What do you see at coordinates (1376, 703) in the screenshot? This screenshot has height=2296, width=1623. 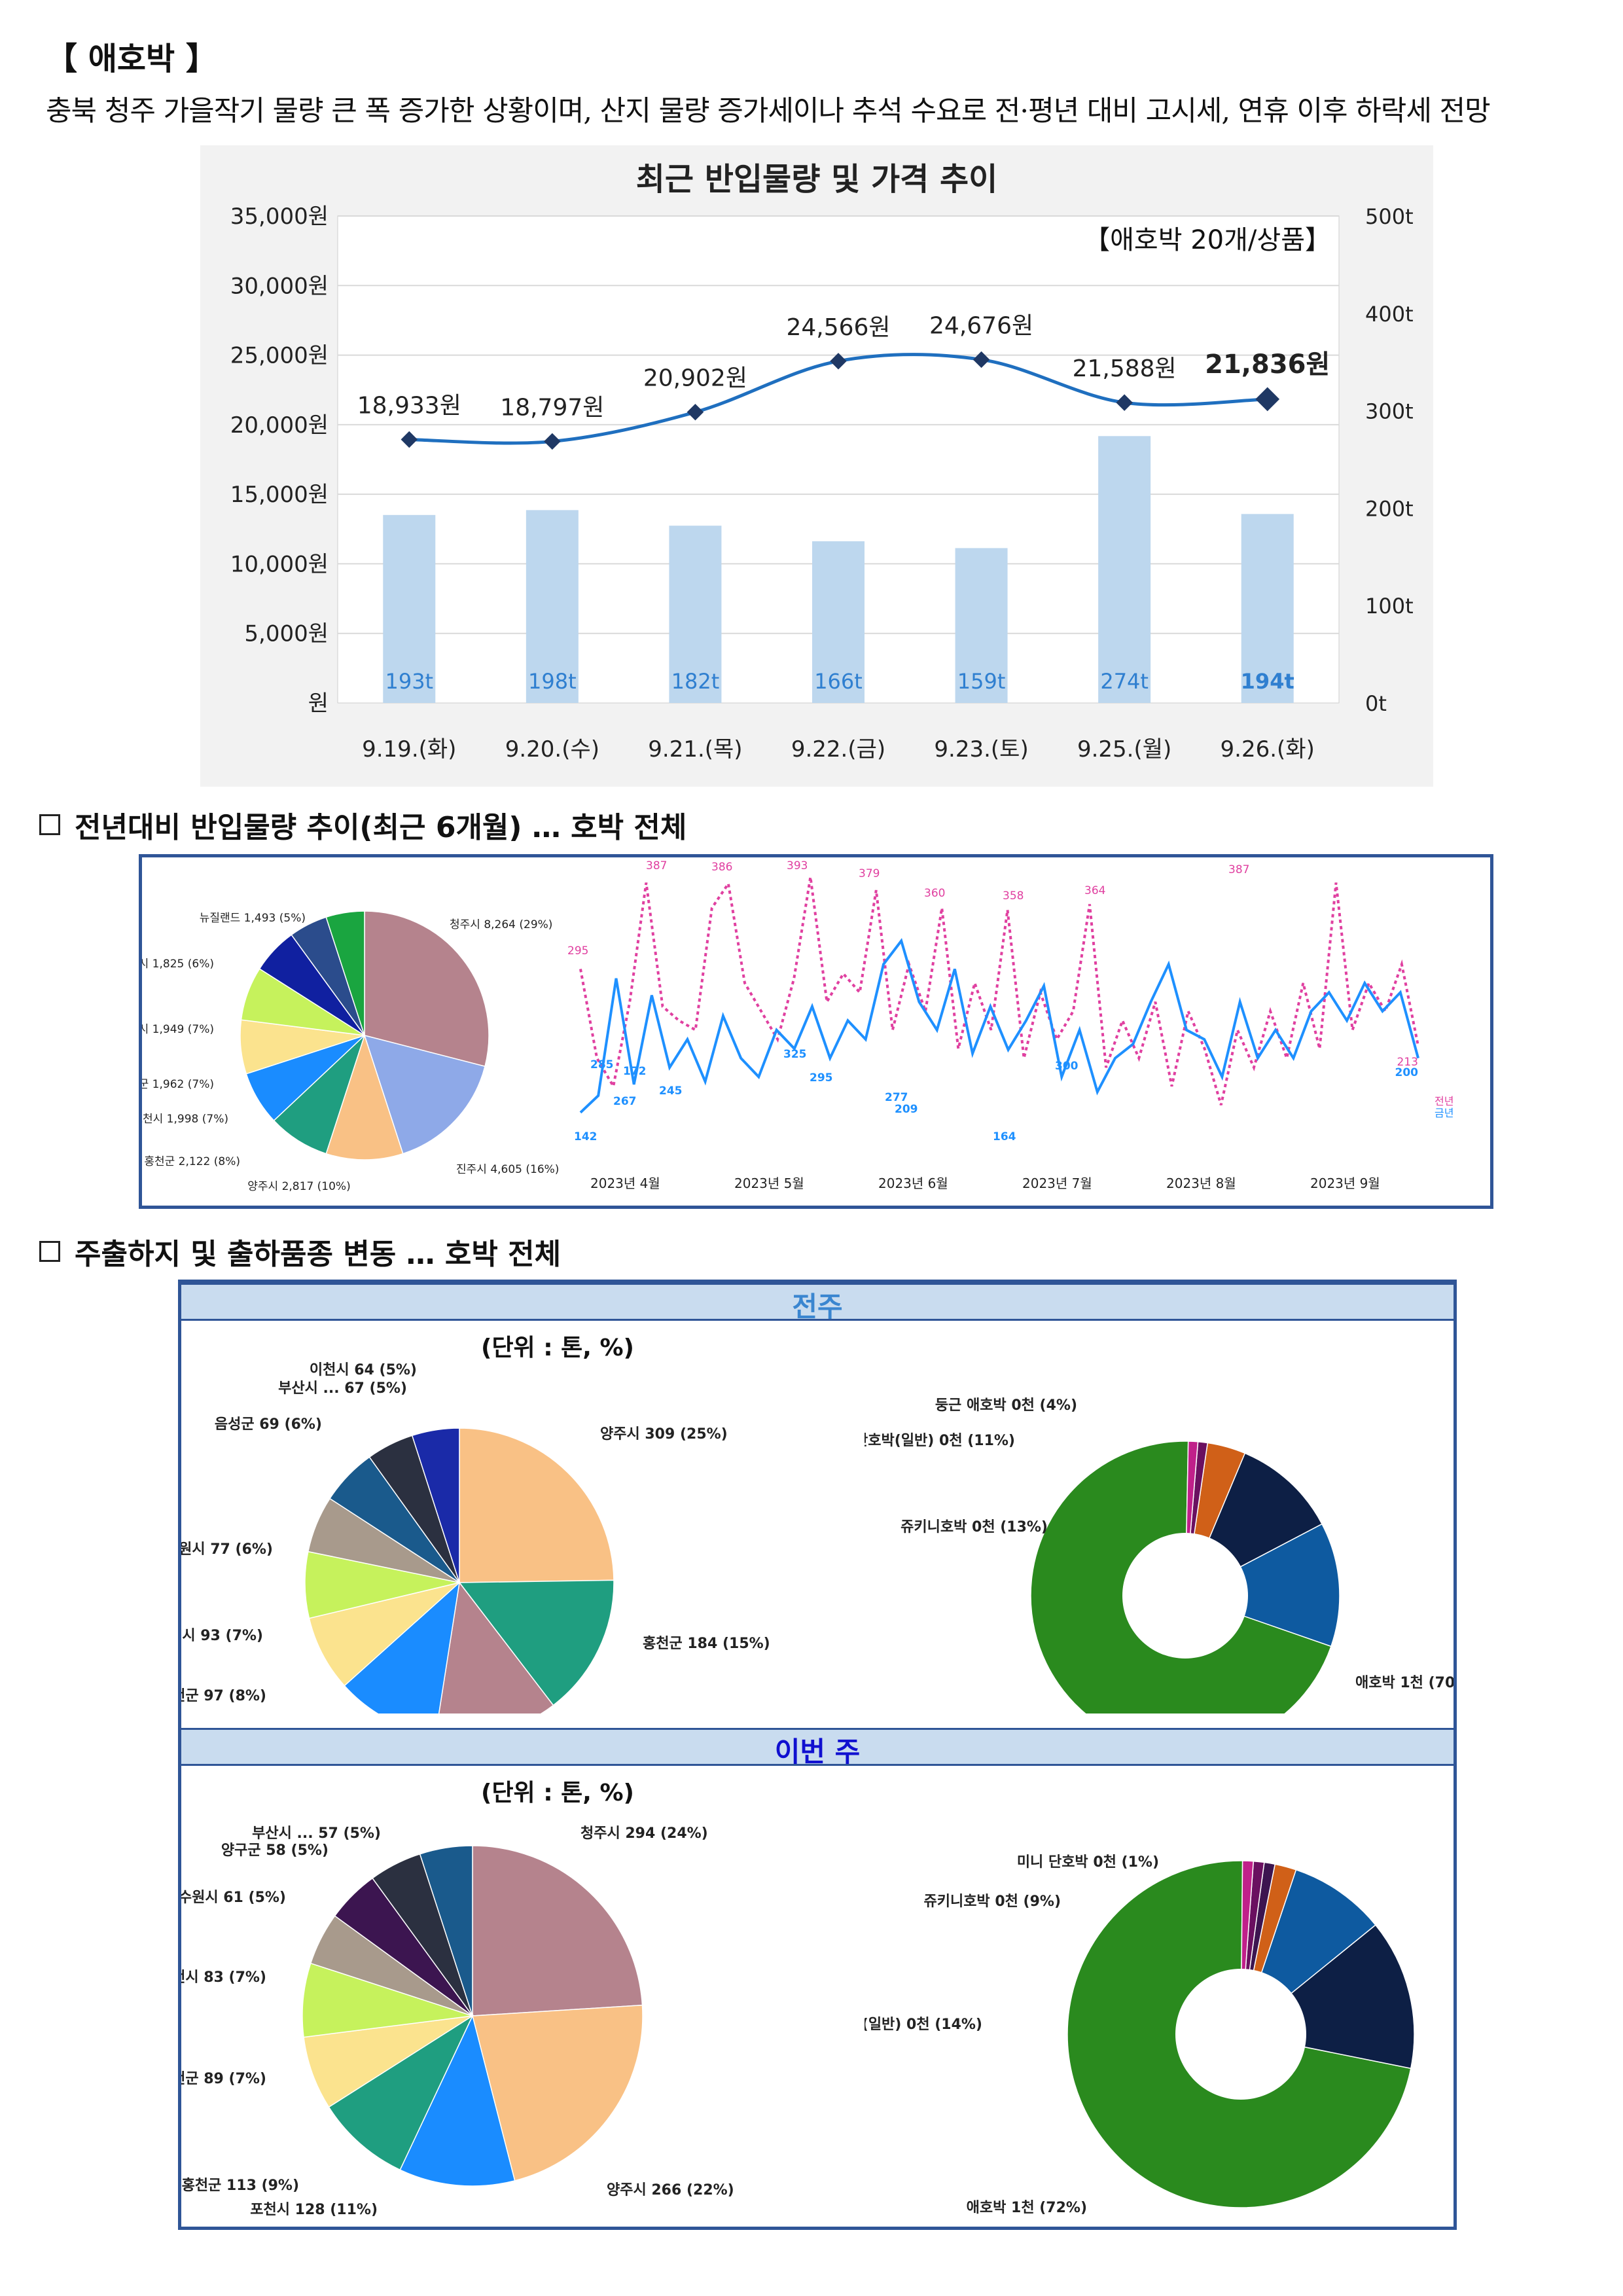 I see `y-right-tick-label: 0t` at bounding box center [1376, 703].